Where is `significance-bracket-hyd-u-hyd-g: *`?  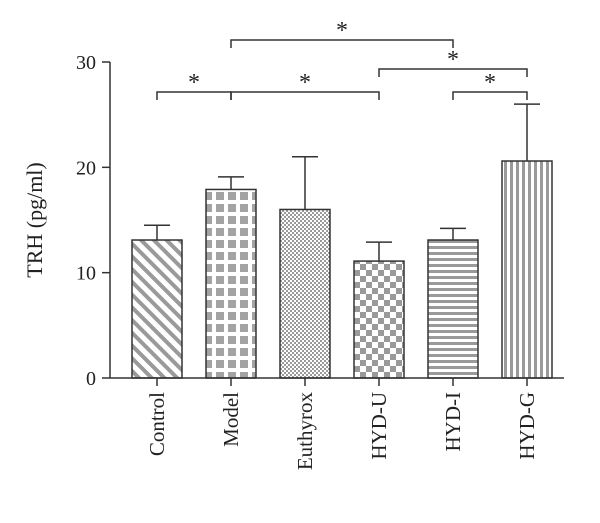 significance-bracket-hyd-u-hyd-g: * is located at coordinates (453, 62).